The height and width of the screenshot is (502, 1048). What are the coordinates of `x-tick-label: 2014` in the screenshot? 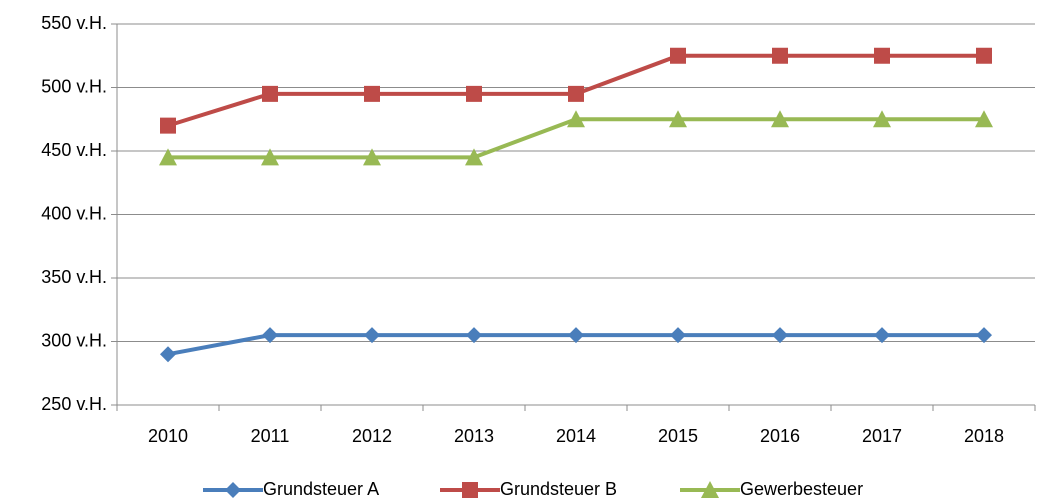 It's located at (576, 436).